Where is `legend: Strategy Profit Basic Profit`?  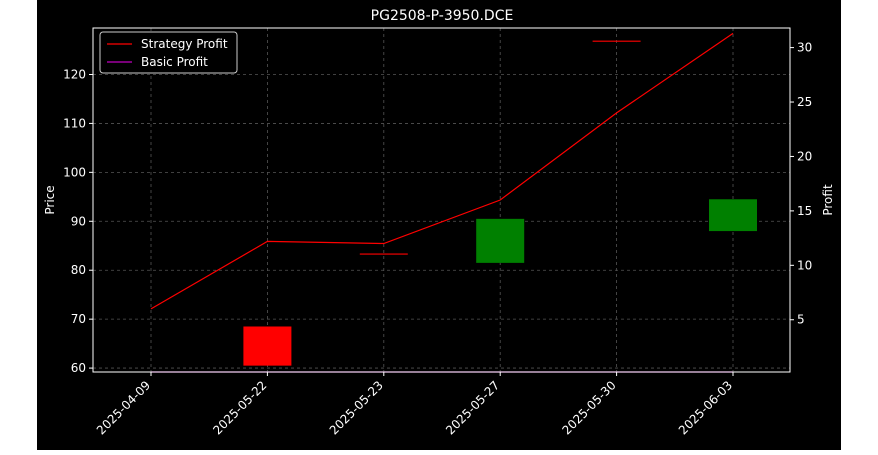
legend: Strategy Profit Basic Profit is located at coordinates (168, 52).